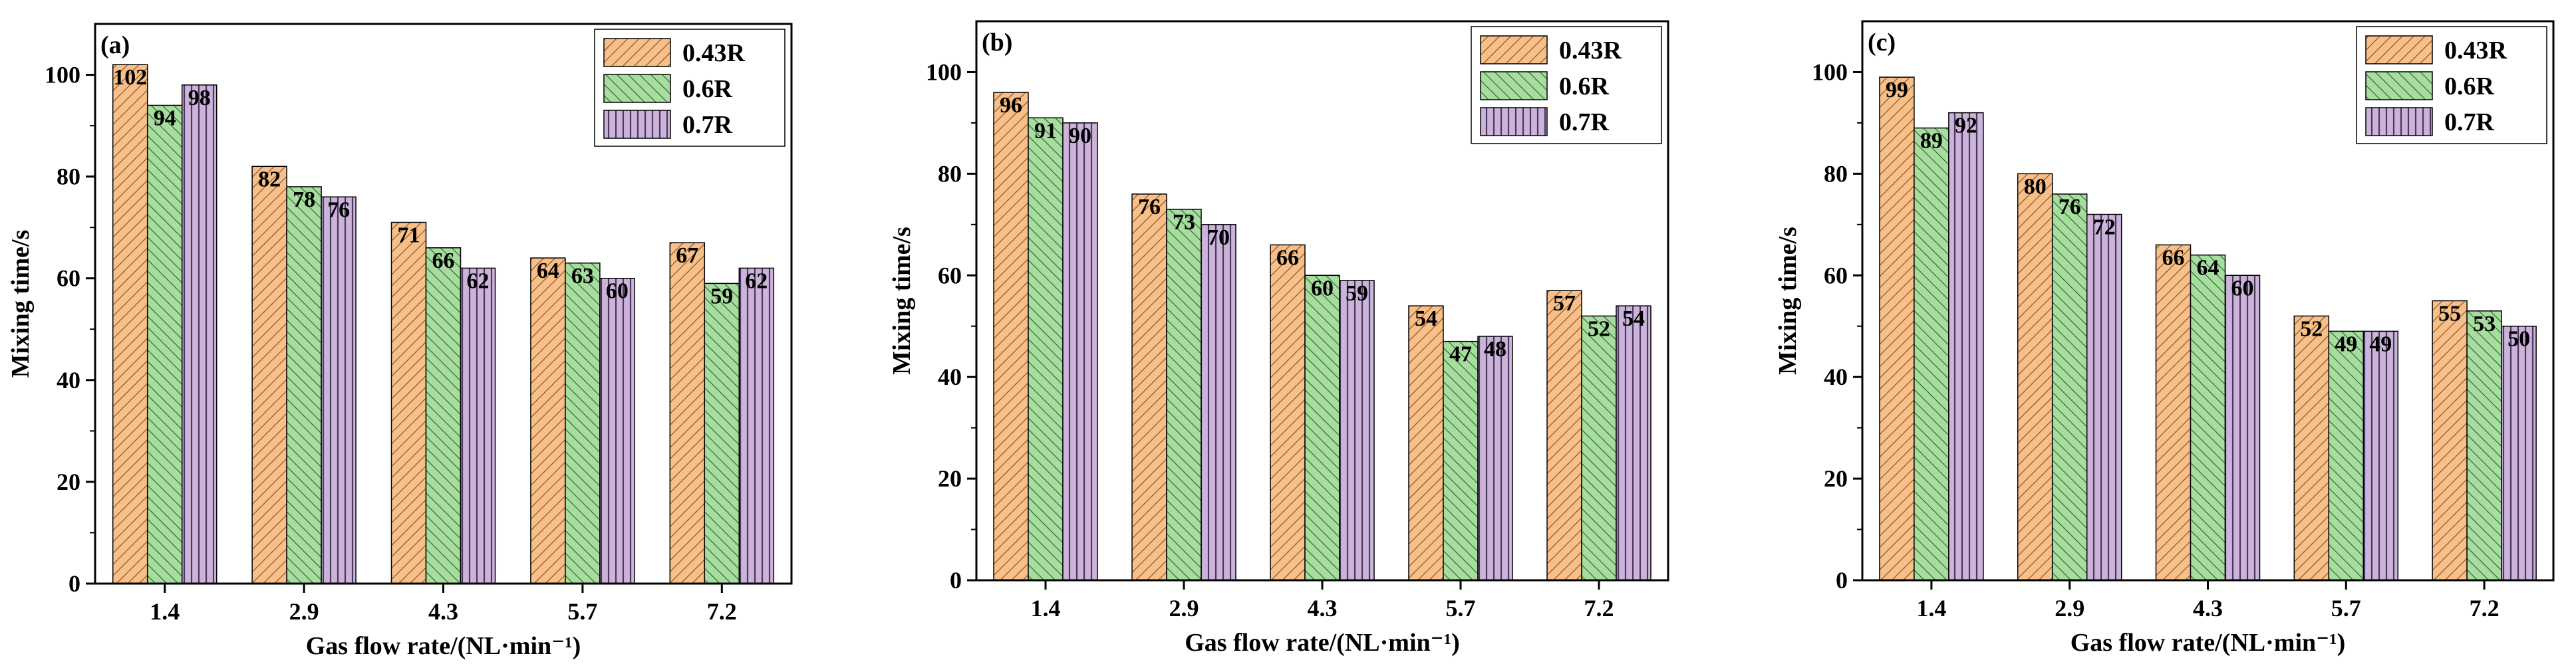 This screenshot has width=2576, height=670. I want to click on data-label: 73, so click(1184, 222).